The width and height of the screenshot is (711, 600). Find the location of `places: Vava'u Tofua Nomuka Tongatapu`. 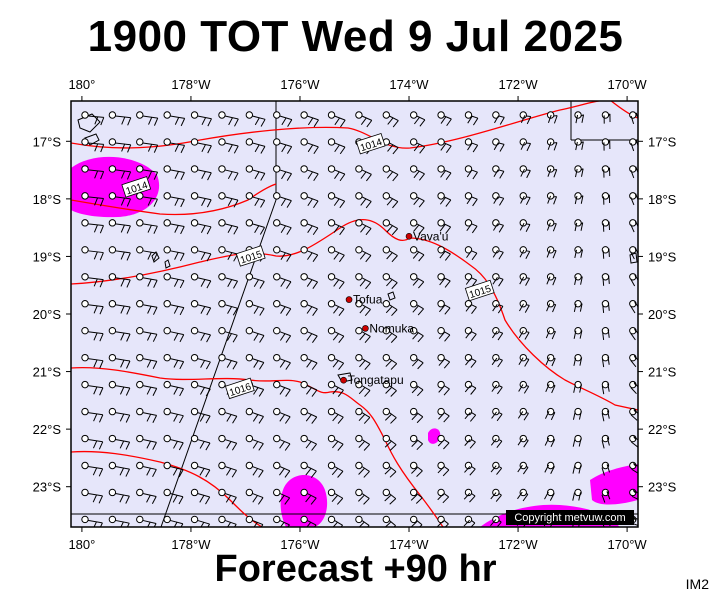

places: Vava'u Tofua Nomuka Tongatapu is located at coordinates (394, 308).